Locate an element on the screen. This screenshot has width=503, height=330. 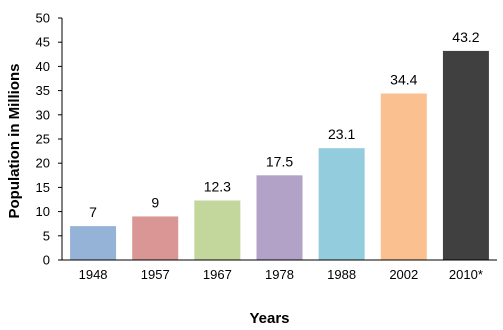
data-label: 23.1 is located at coordinates (341, 134).